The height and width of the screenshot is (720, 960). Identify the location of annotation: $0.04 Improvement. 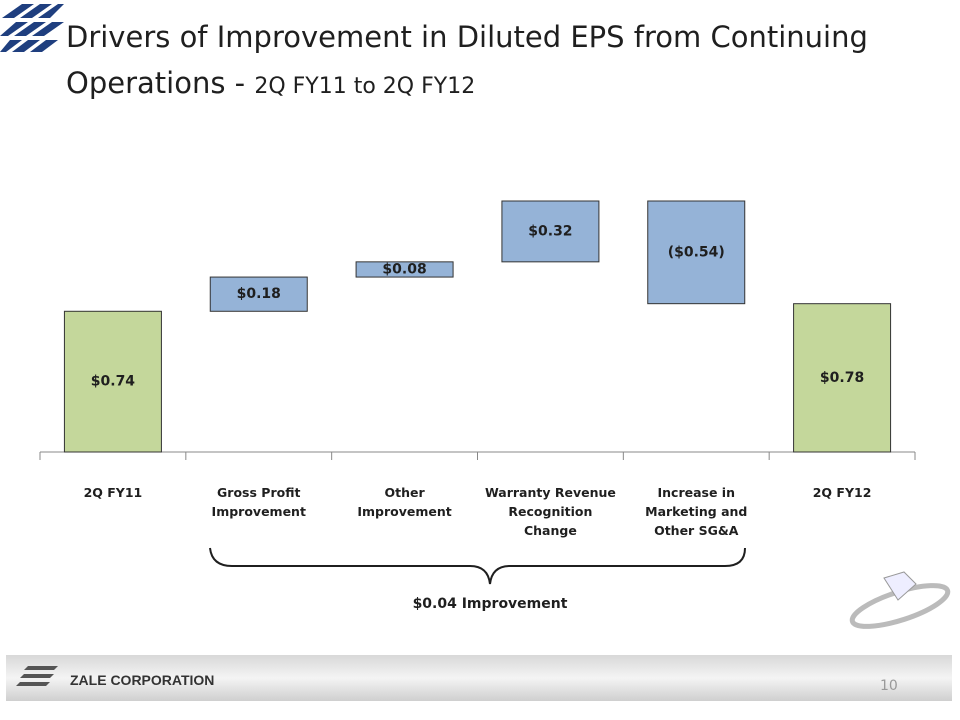
(490, 604).